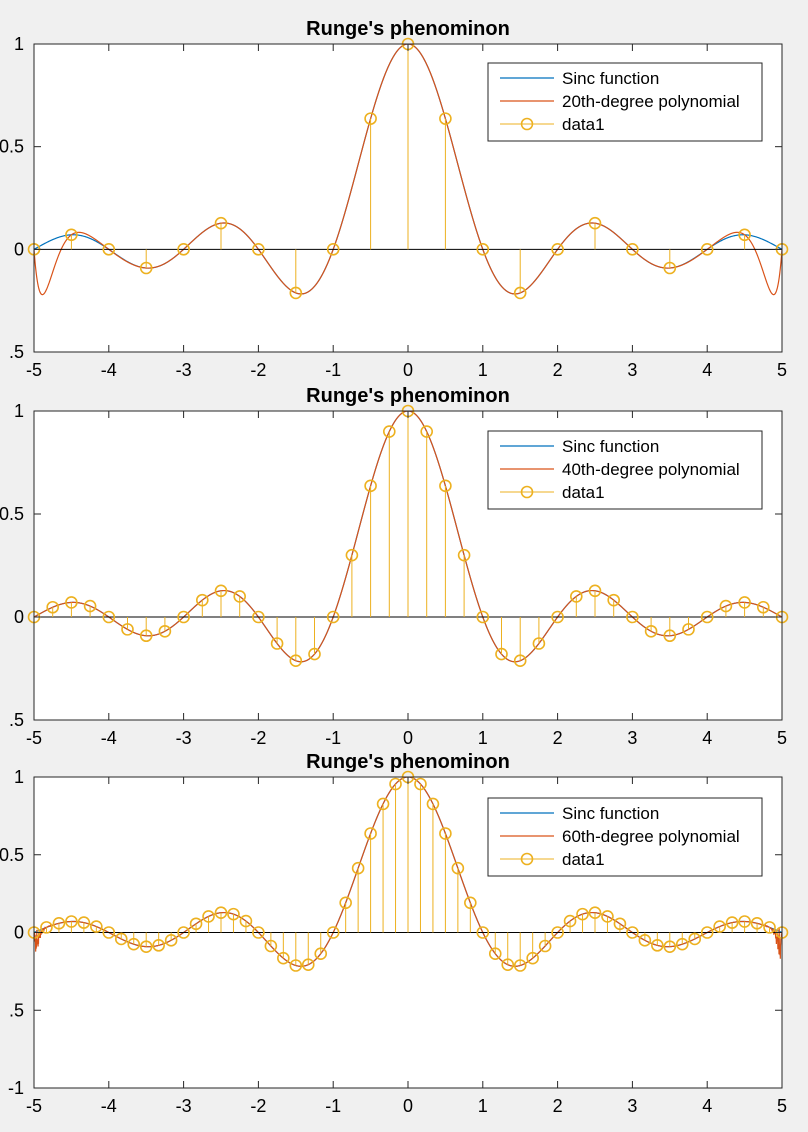 Image resolution: width=808 pixels, height=1132 pixels. I want to click on legend-label: 40th-degree polynomial, so click(651, 469).